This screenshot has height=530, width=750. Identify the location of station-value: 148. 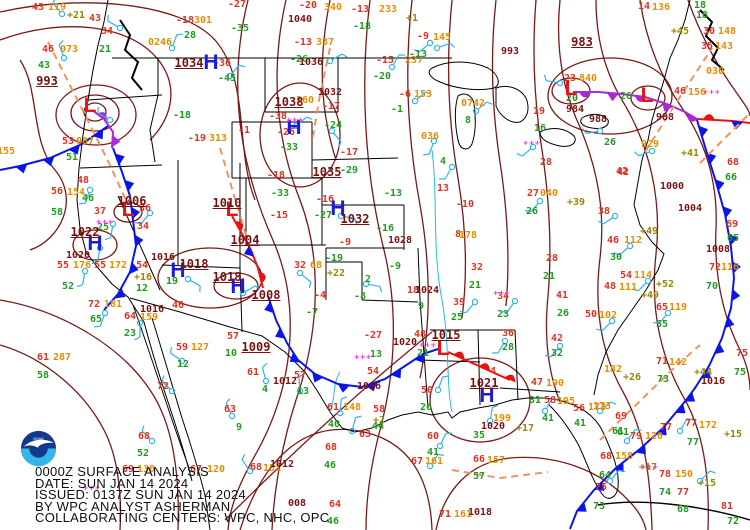
(352, 407).